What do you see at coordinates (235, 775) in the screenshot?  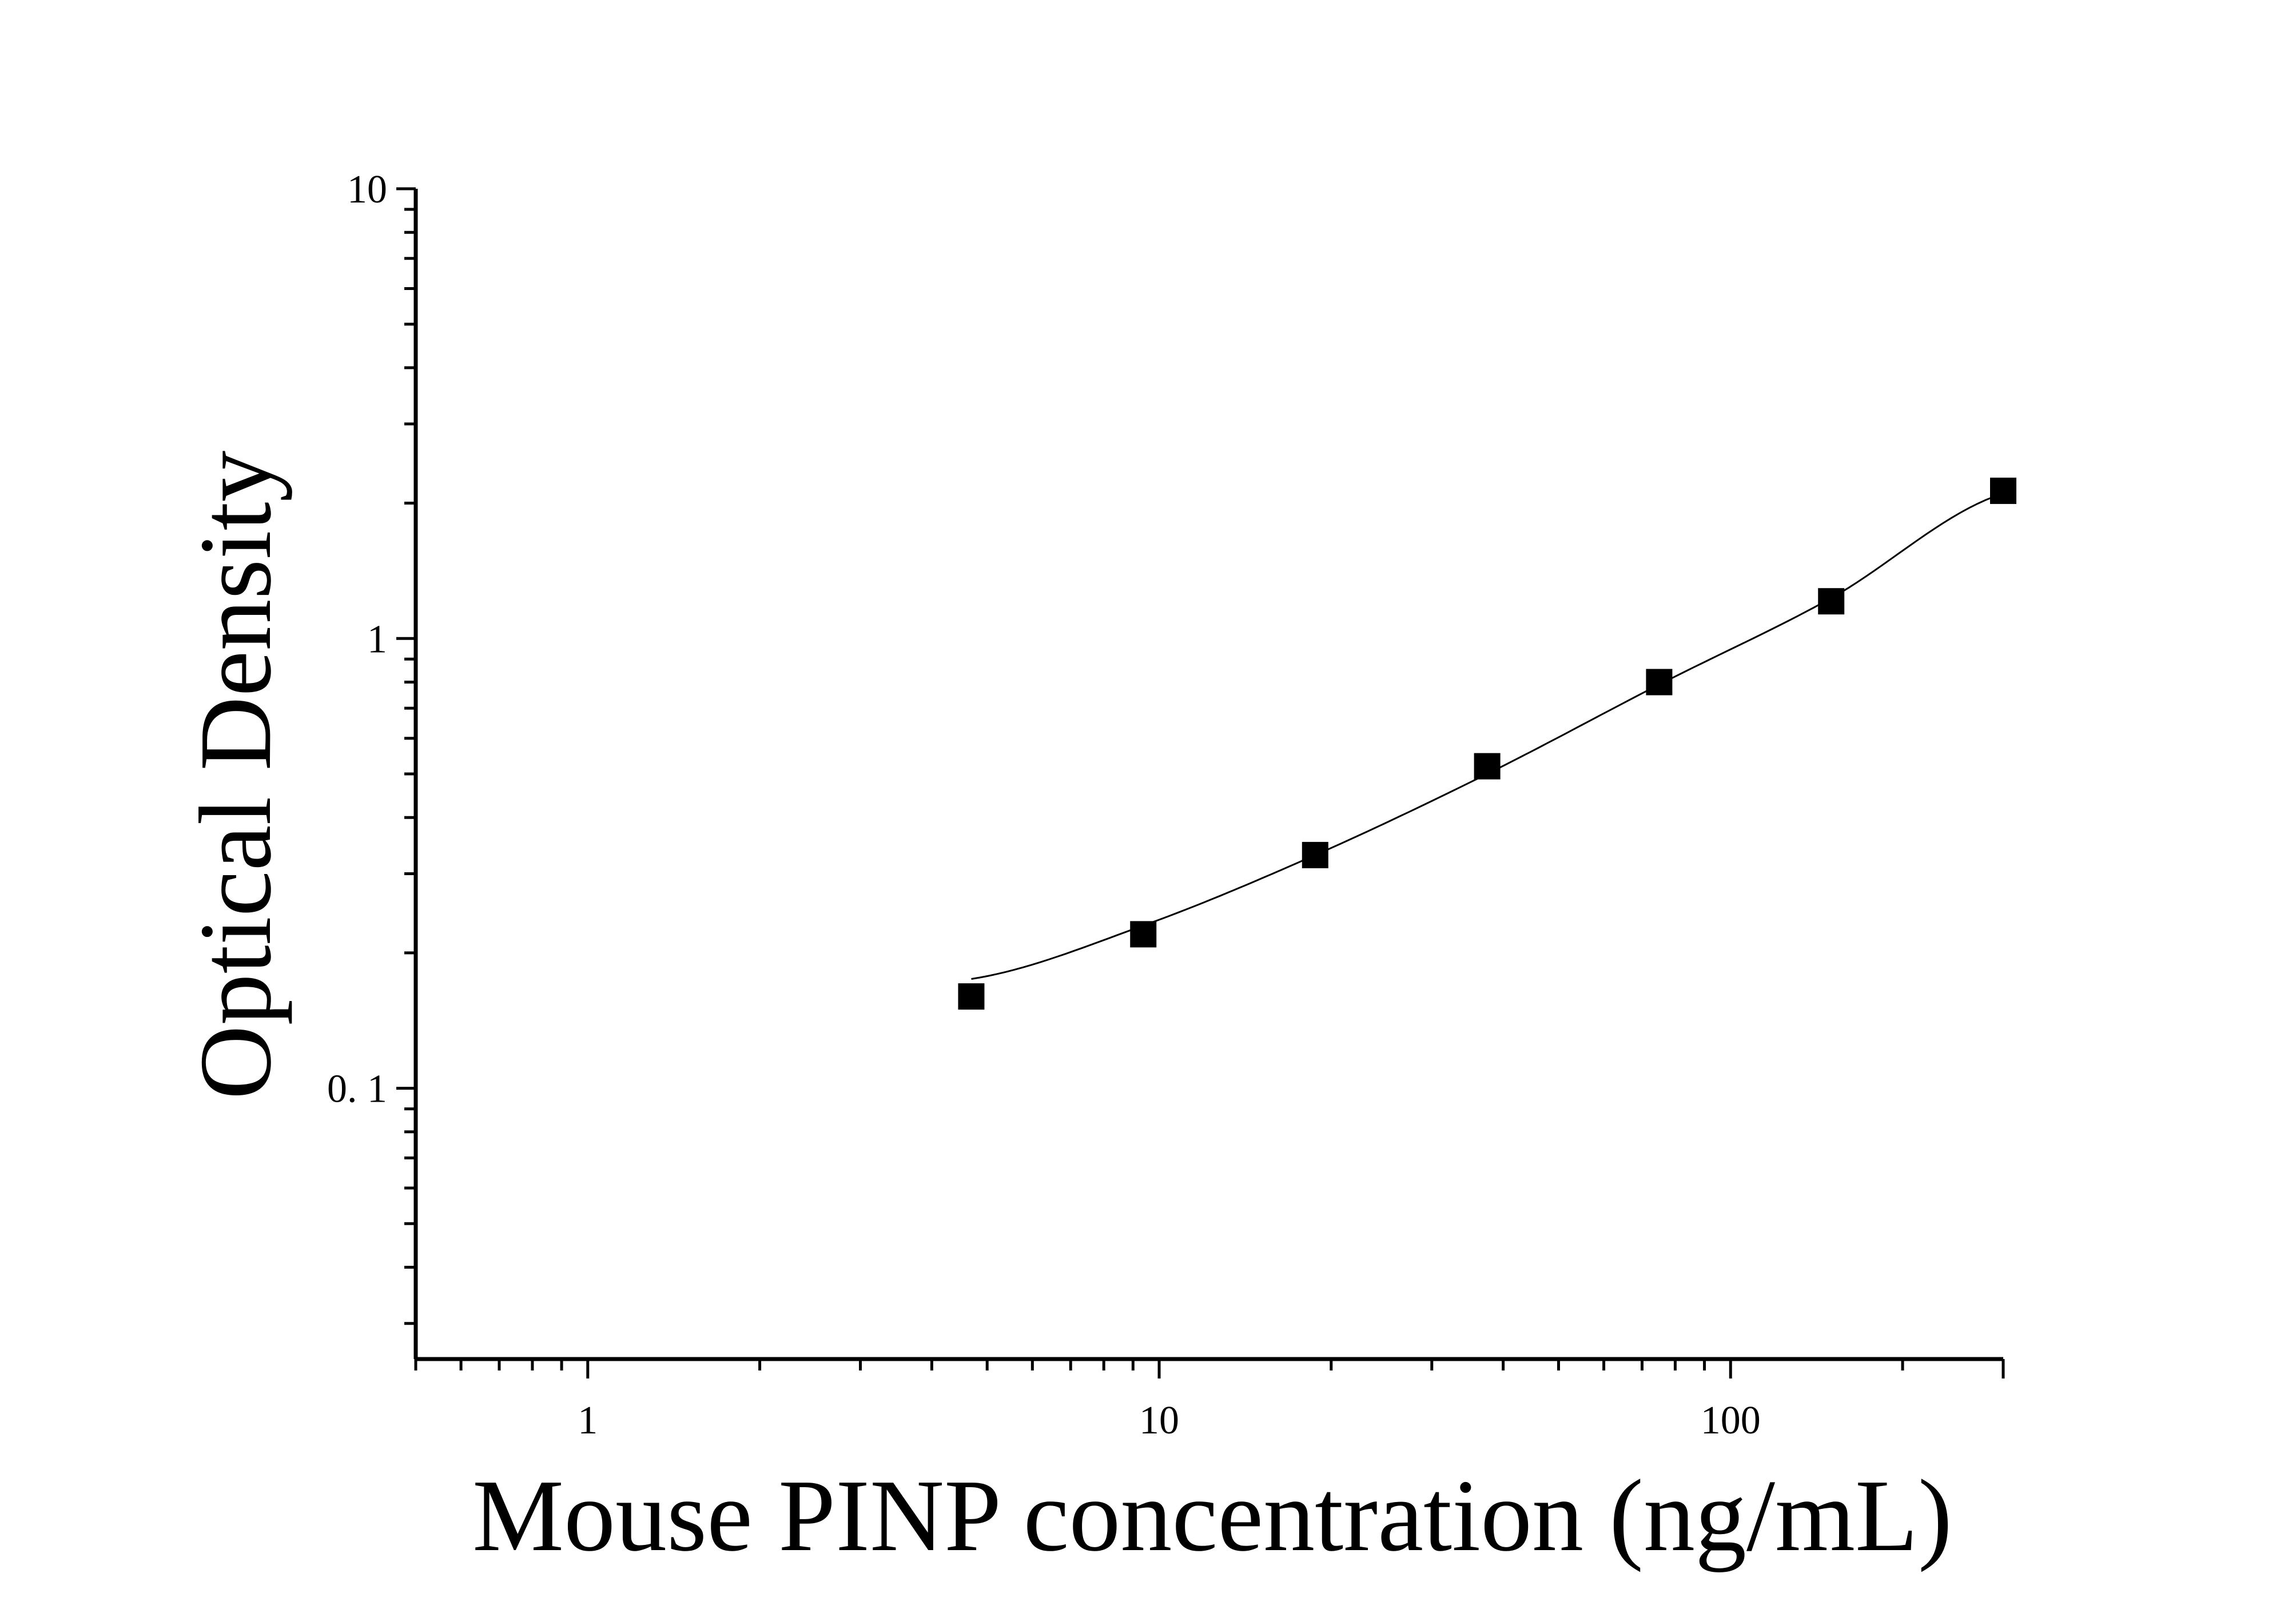 I see `y-axis-title: Optical Density` at bounding box center [235, 775].